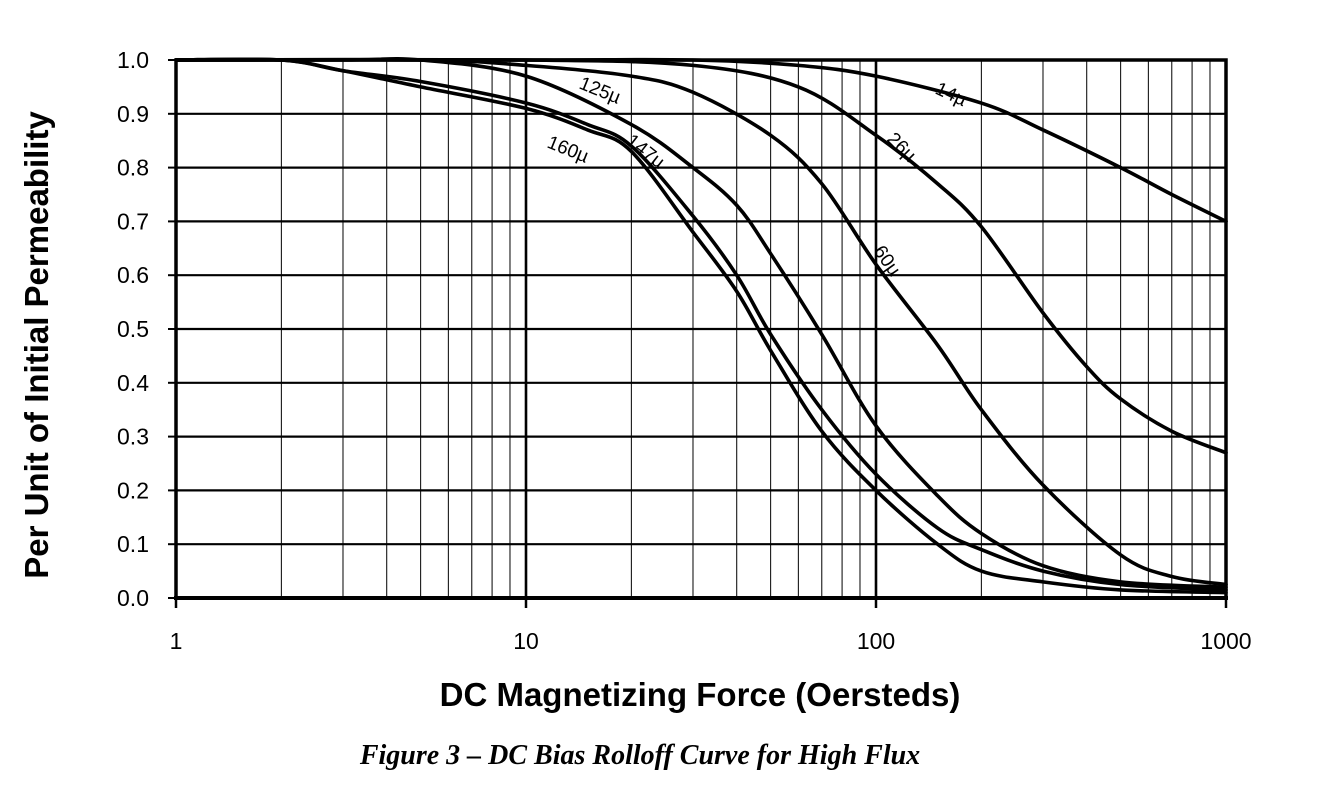 This screenshot has height=806, width=1318. What do you see at coordinates (133, 437) in the screenshot?
I see `y-tick-label: 0.3` at bounding box center [133, 437].